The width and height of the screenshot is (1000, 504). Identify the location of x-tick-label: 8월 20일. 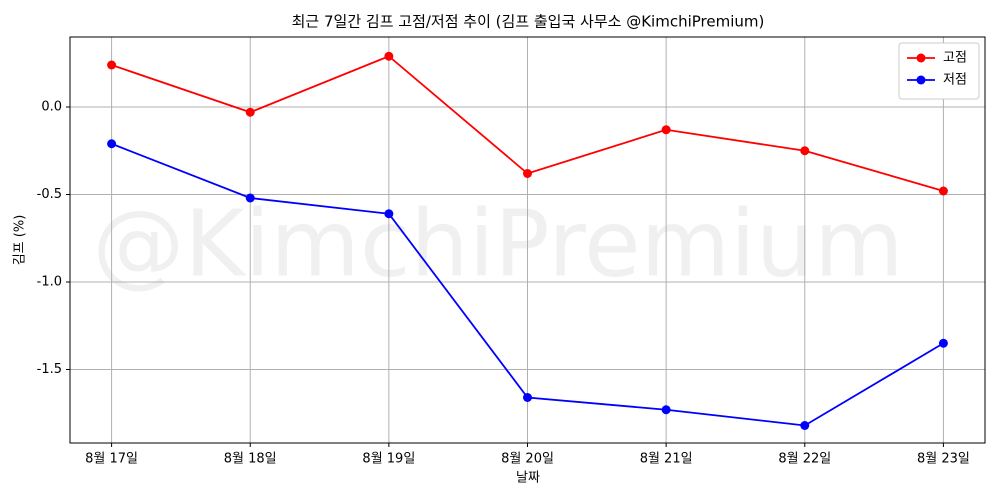
(527, 459).